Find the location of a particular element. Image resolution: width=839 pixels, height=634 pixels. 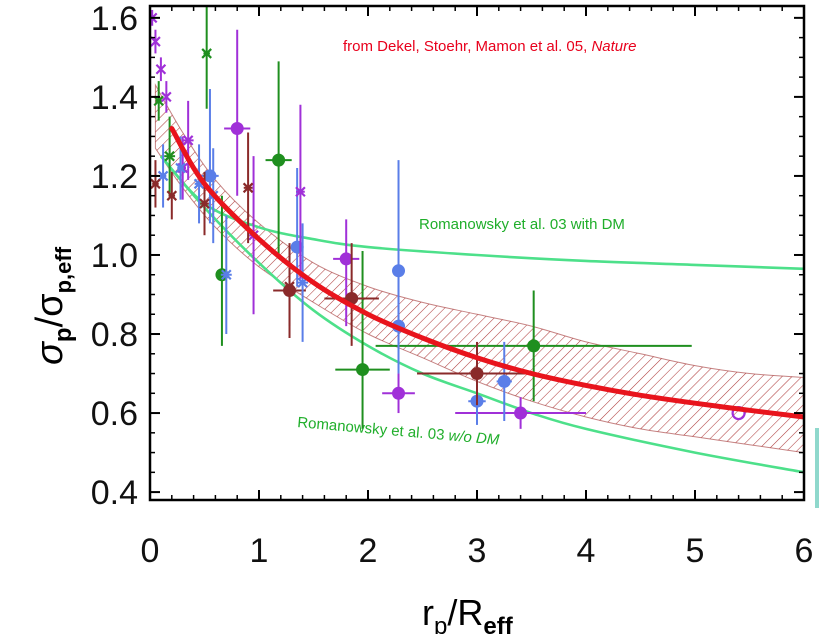

romanowsky-with-dm is located at coordinates (481, 213).